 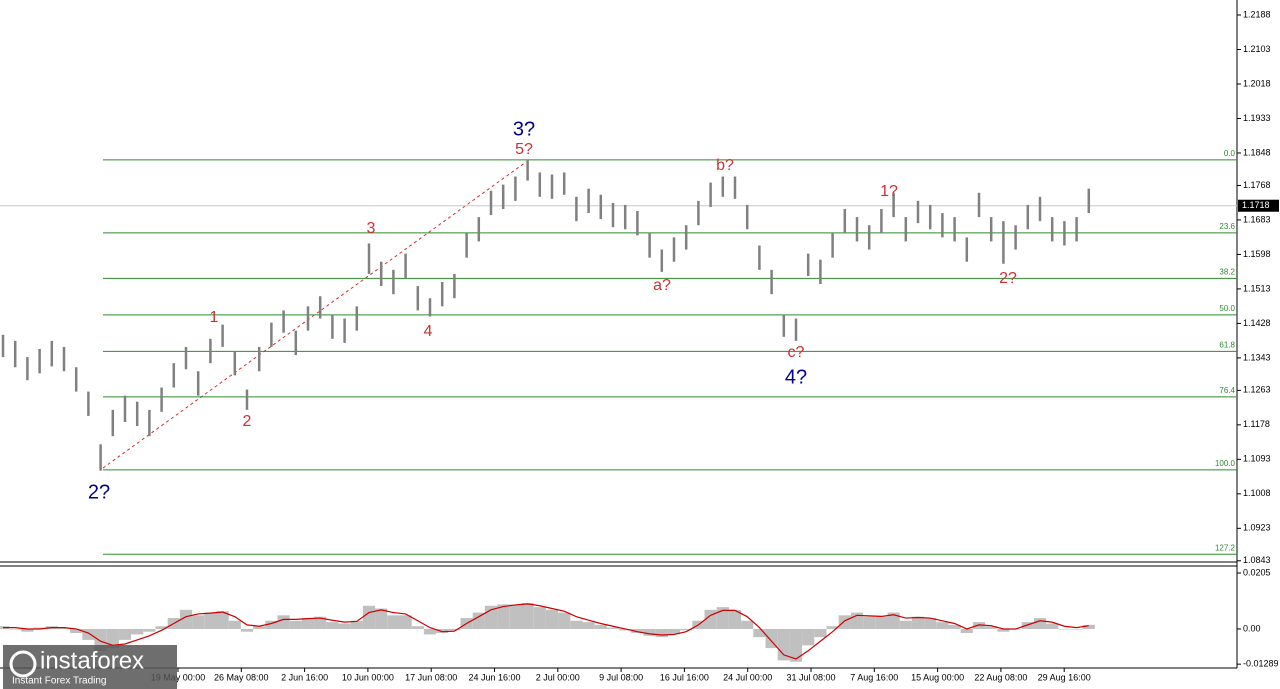 I want to click on fib-label: 0.0, so click(x=1230, y=153).